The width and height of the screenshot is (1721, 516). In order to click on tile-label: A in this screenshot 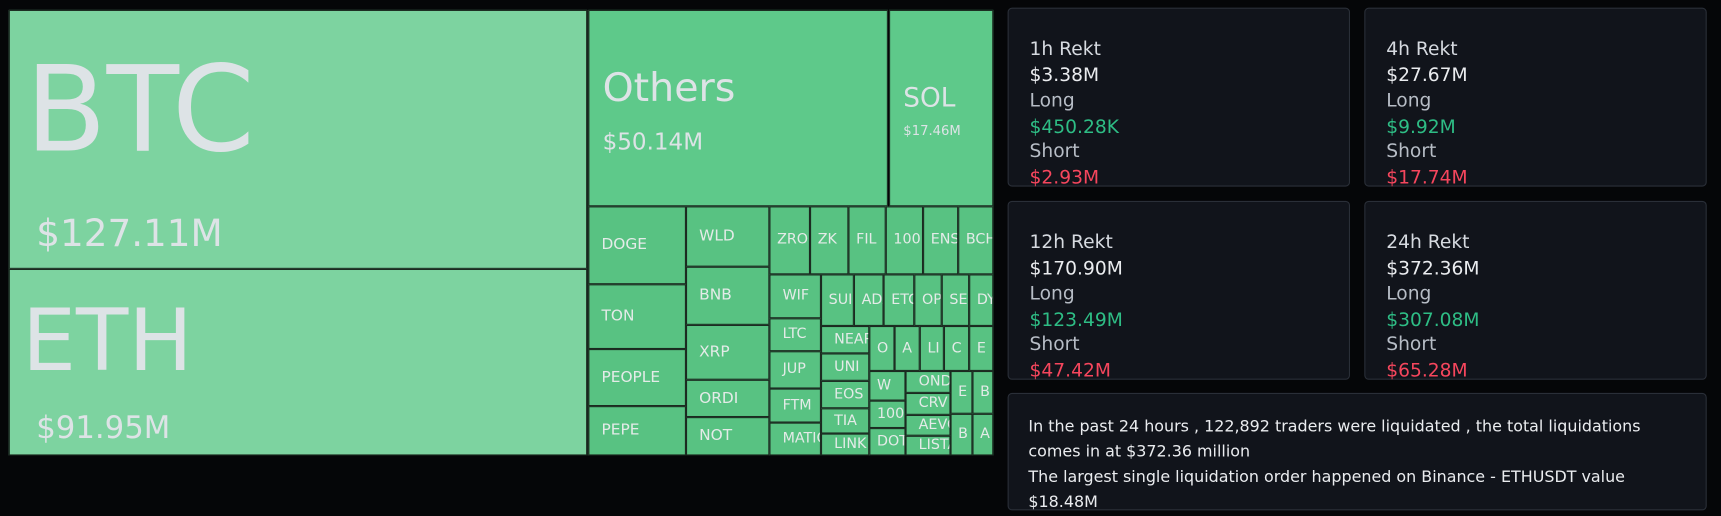, I will do `click(985, 434)`.